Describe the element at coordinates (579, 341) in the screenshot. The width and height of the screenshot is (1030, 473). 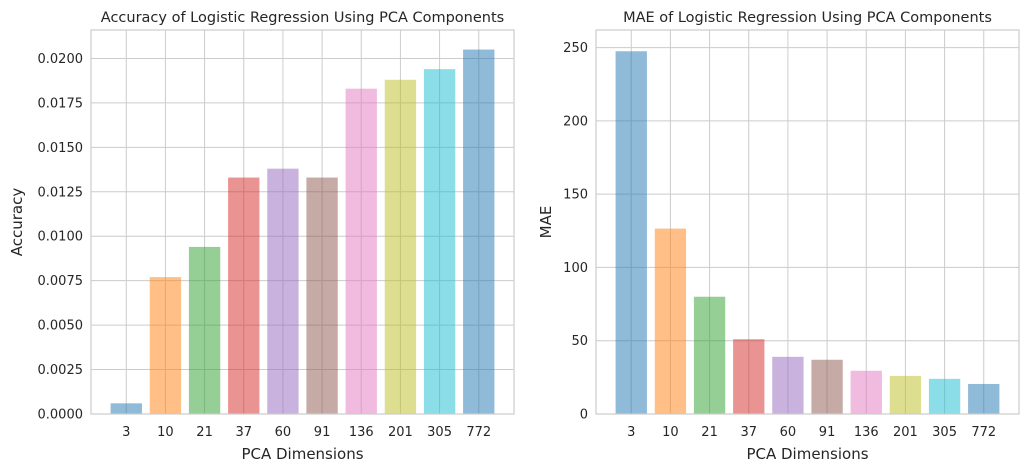
I see `y-tick-label: 50` at that location.